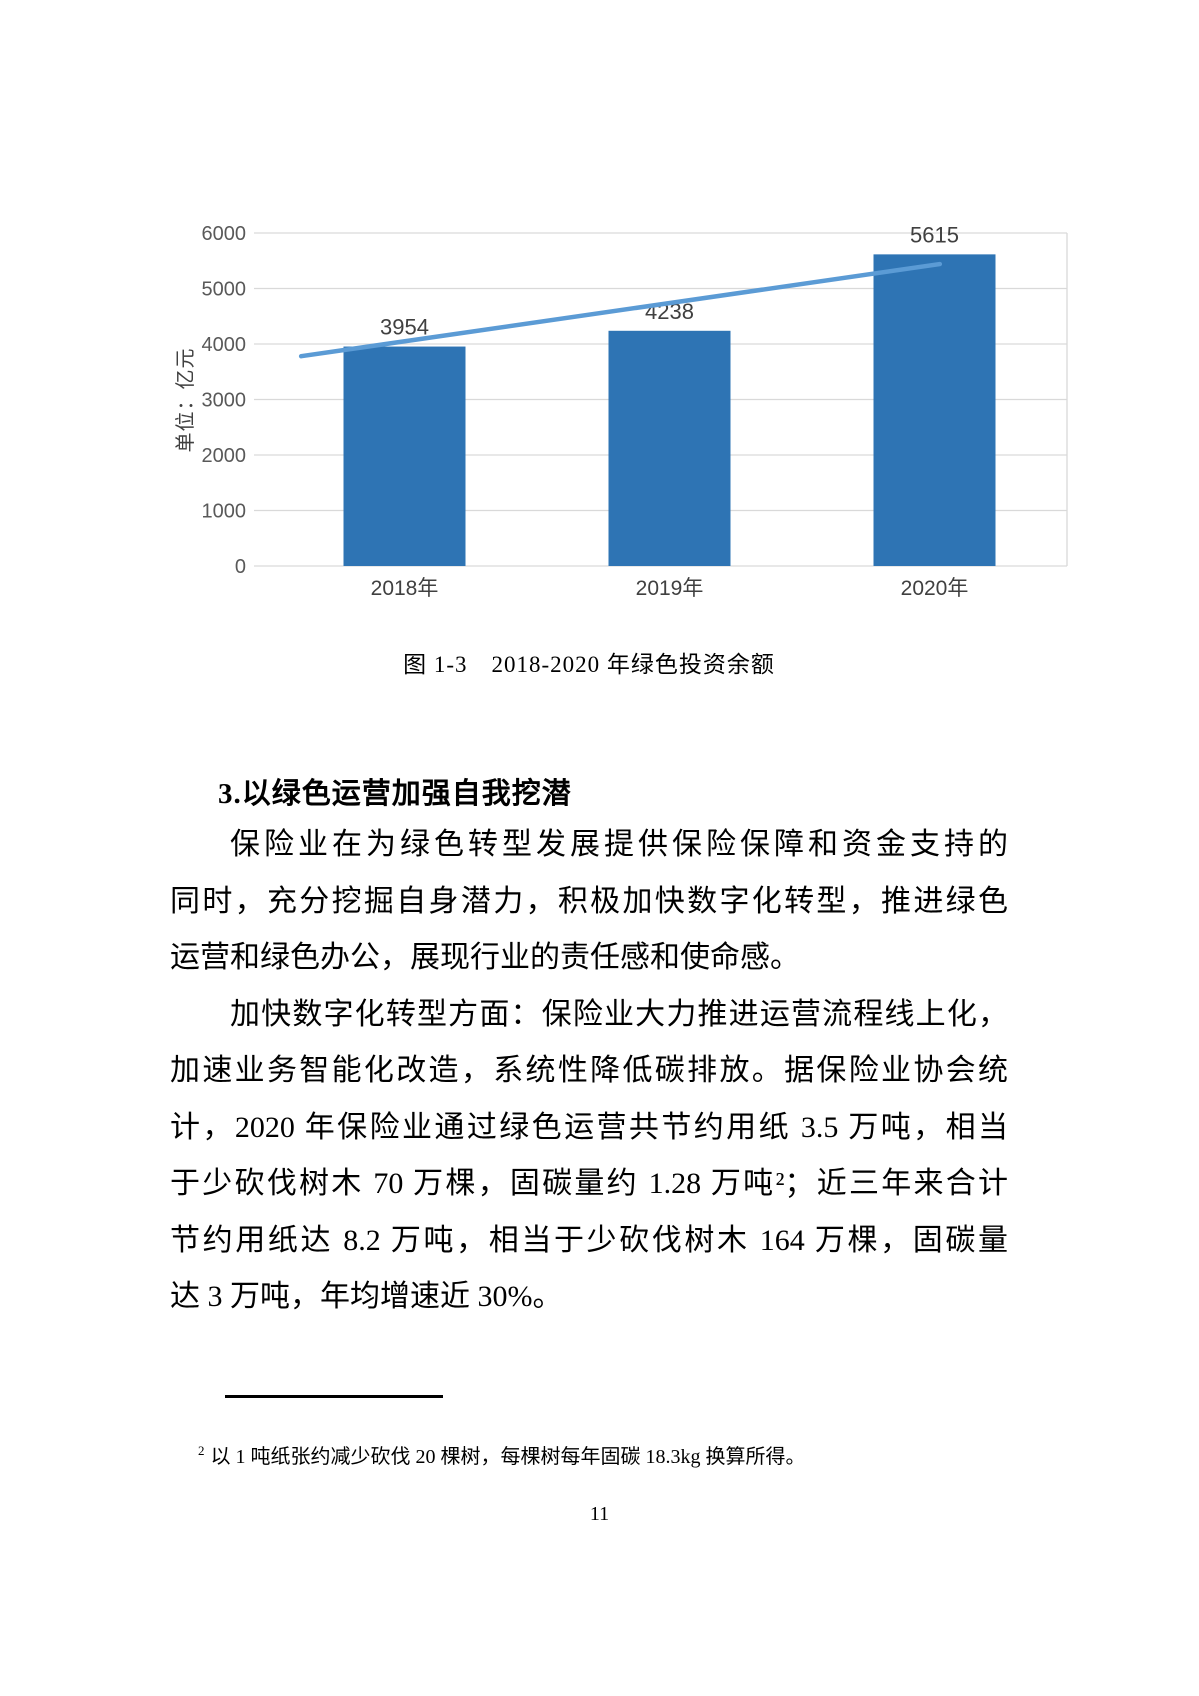 The width and height of the screenshot is (1199, 1696). I want to click on body-line: 保险业在为绿色转型发展提供保险保障和资金支持的, so click(619, 844).